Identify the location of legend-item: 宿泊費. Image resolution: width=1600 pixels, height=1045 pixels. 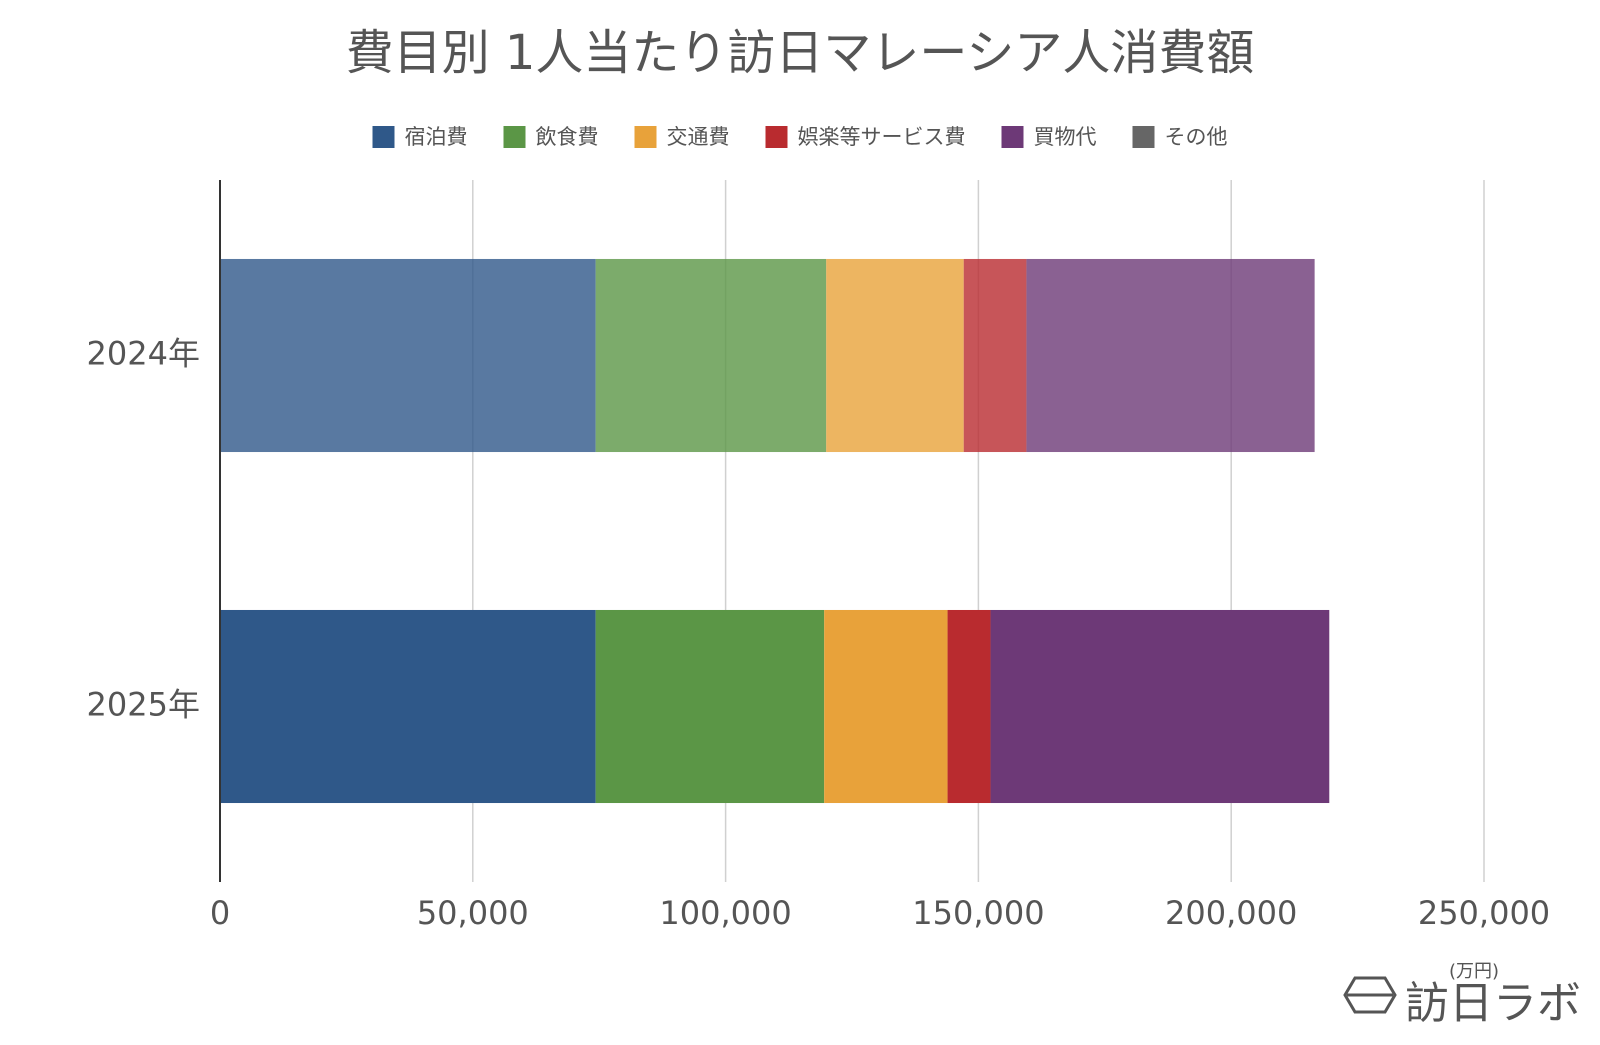
(420, 137).